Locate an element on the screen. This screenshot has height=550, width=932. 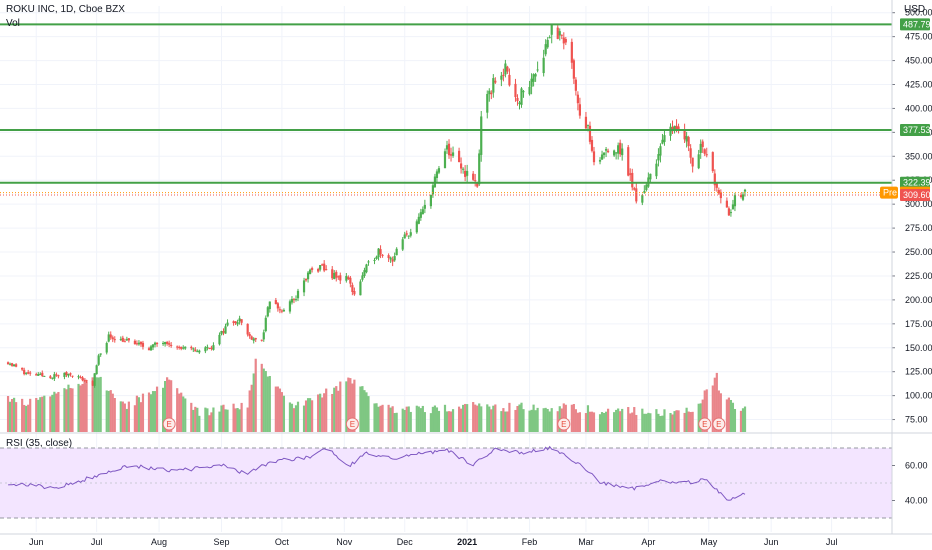
earnings-marker-label: E is located at coordinates (704, 424).